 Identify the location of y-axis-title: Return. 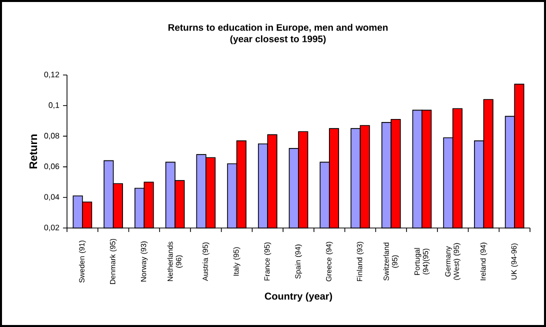
(33, 151).